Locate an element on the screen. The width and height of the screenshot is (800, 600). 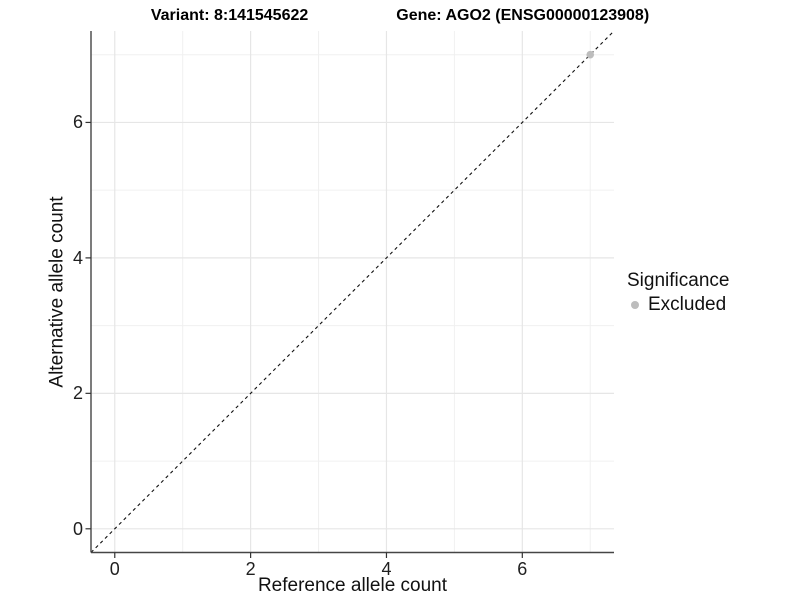
x-tick-label: 2 is located at coordinates (250, 569).